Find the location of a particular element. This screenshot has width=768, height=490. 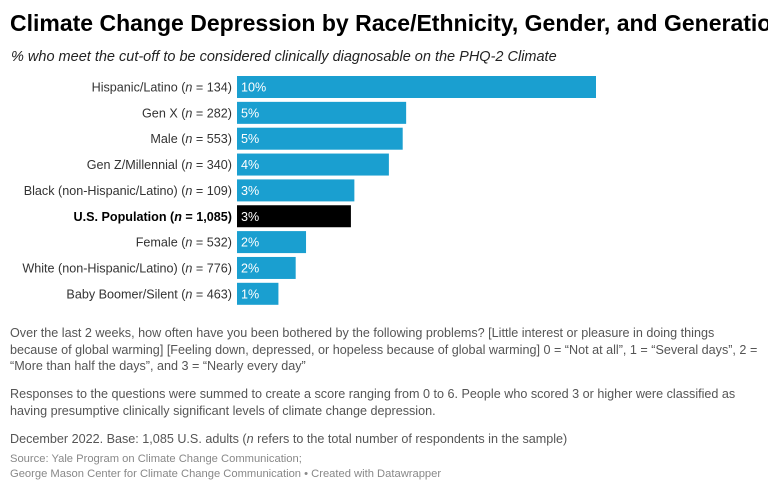

bar-row: U.S. Population (n = 1,085) 3% is located at coordinates (212, 216).